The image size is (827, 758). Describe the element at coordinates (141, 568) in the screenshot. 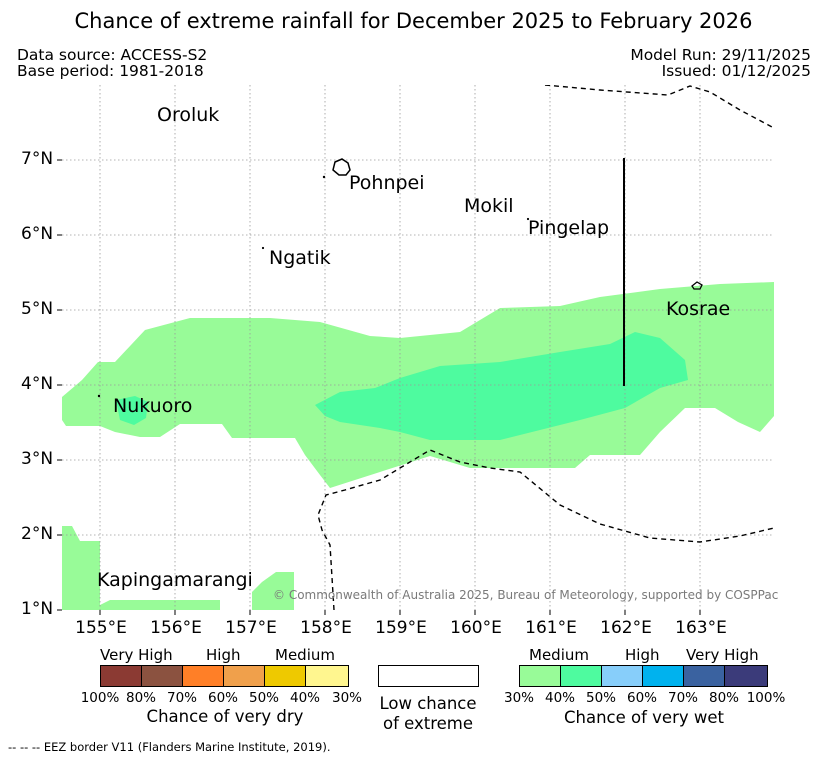

I see `kapingamarangi-wet-region` at that location.